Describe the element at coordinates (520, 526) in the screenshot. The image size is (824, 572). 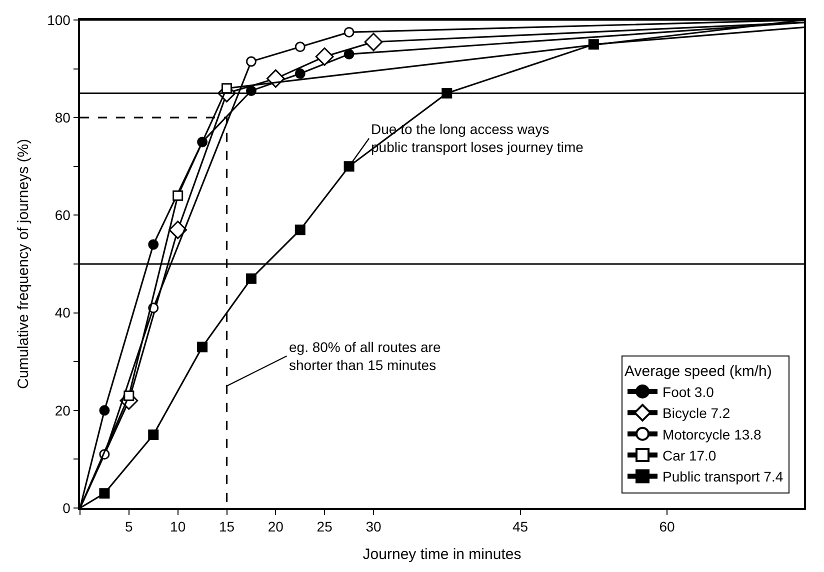
I see `x-tick-label: 45` at that location.